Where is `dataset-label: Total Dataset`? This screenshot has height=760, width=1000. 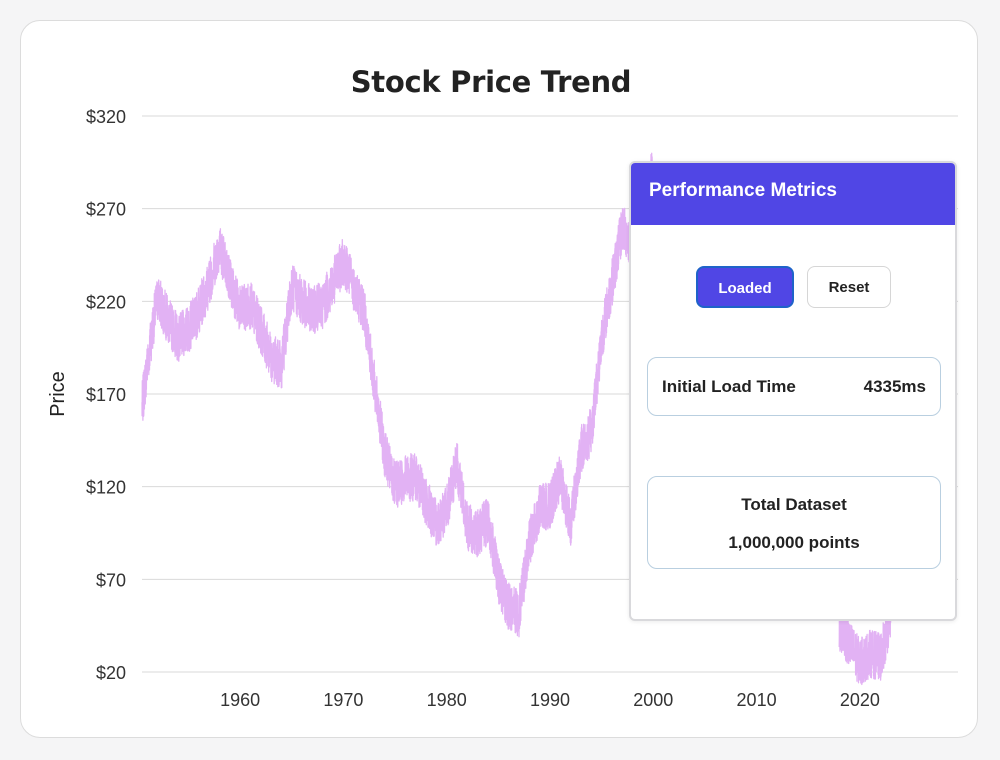 dataset-label: Total Dataset is located at coordinates (794, 504).